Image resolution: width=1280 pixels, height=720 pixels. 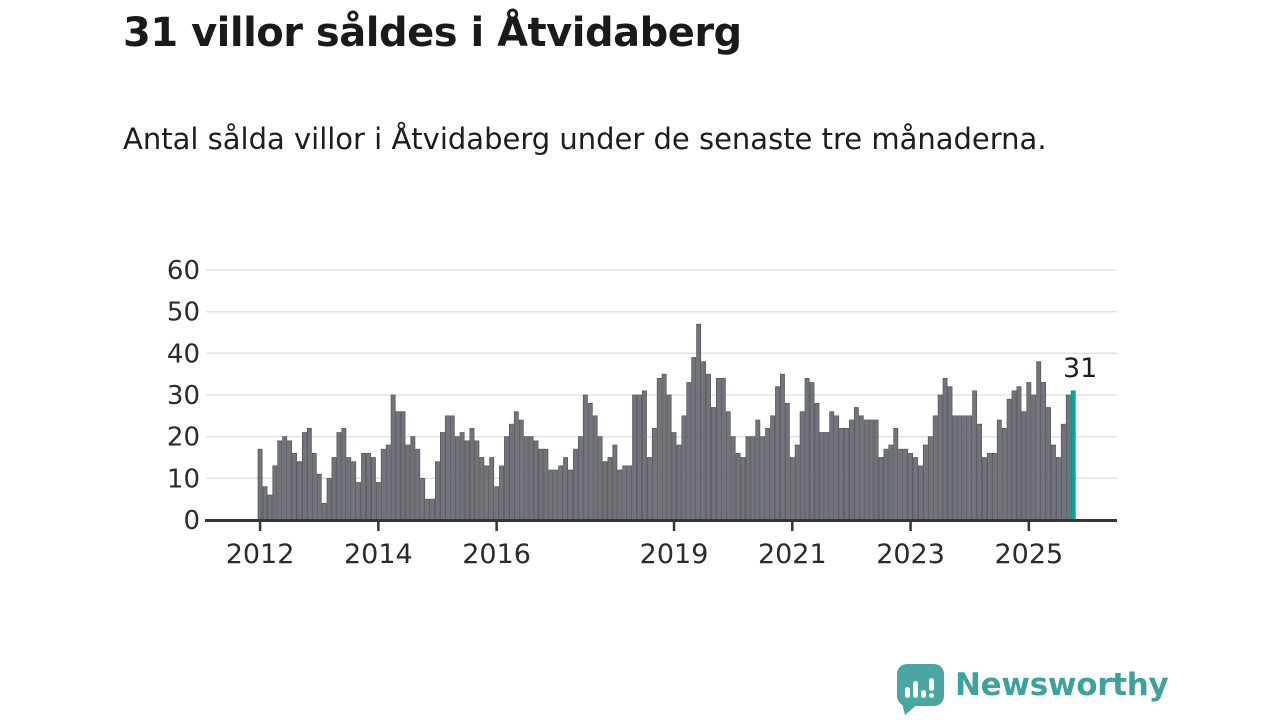 What do you see at coordinates (183, 438) in the screenshot?
I see `y-axis-tick-label: 20` at bounding box center [183, 438].